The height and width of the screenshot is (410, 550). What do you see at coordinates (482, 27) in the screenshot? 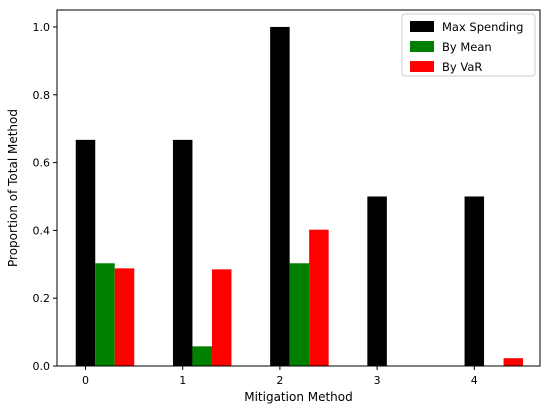
I see `legend-label: Max Spending` at bounding box center [482, 27].